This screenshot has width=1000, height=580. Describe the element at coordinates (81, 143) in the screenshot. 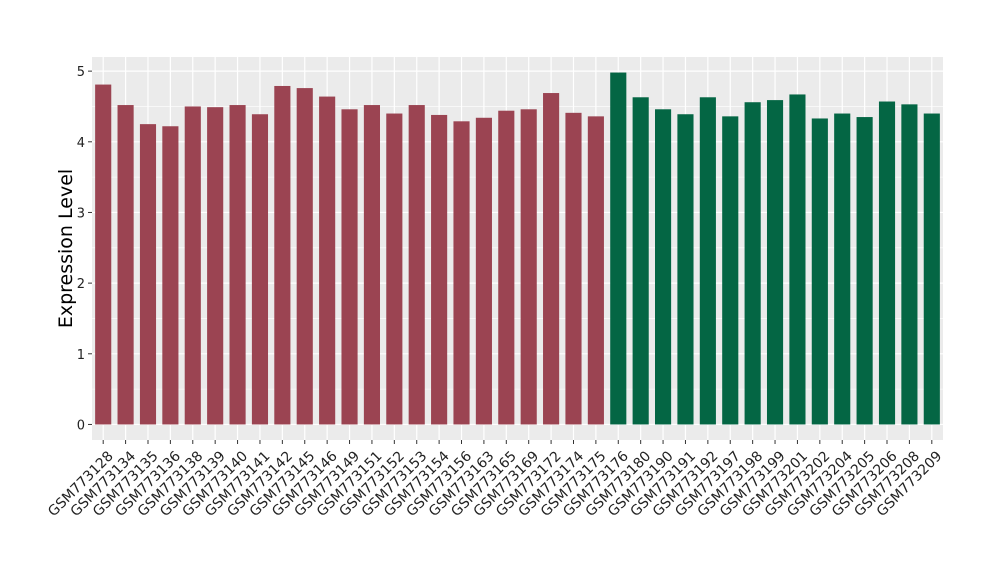

I see `y-tick-label: 4` at that location.